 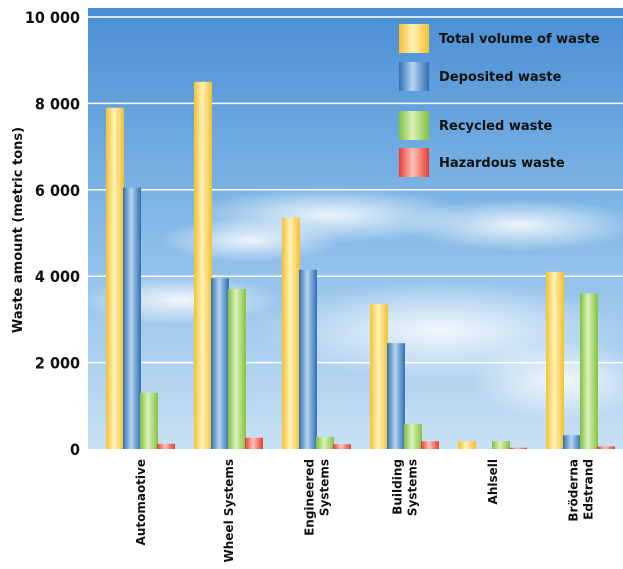 I want to click on legend-label: Recycled waste, so click(x=496, y=126).